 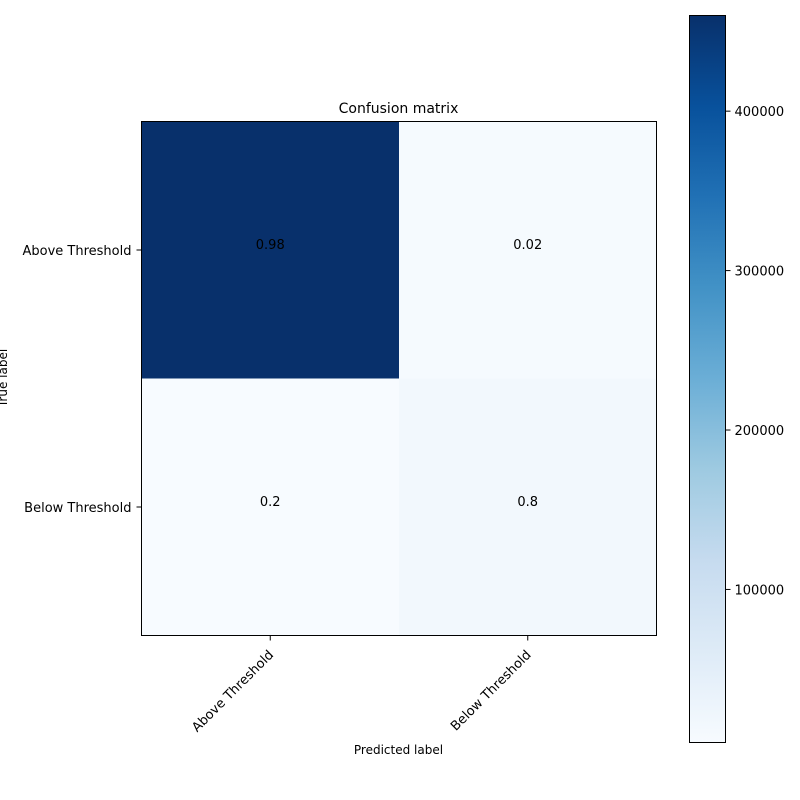 I want to click on y-axis-ticks: Above Threshold Below Threshold, so click(x=82, y=380).